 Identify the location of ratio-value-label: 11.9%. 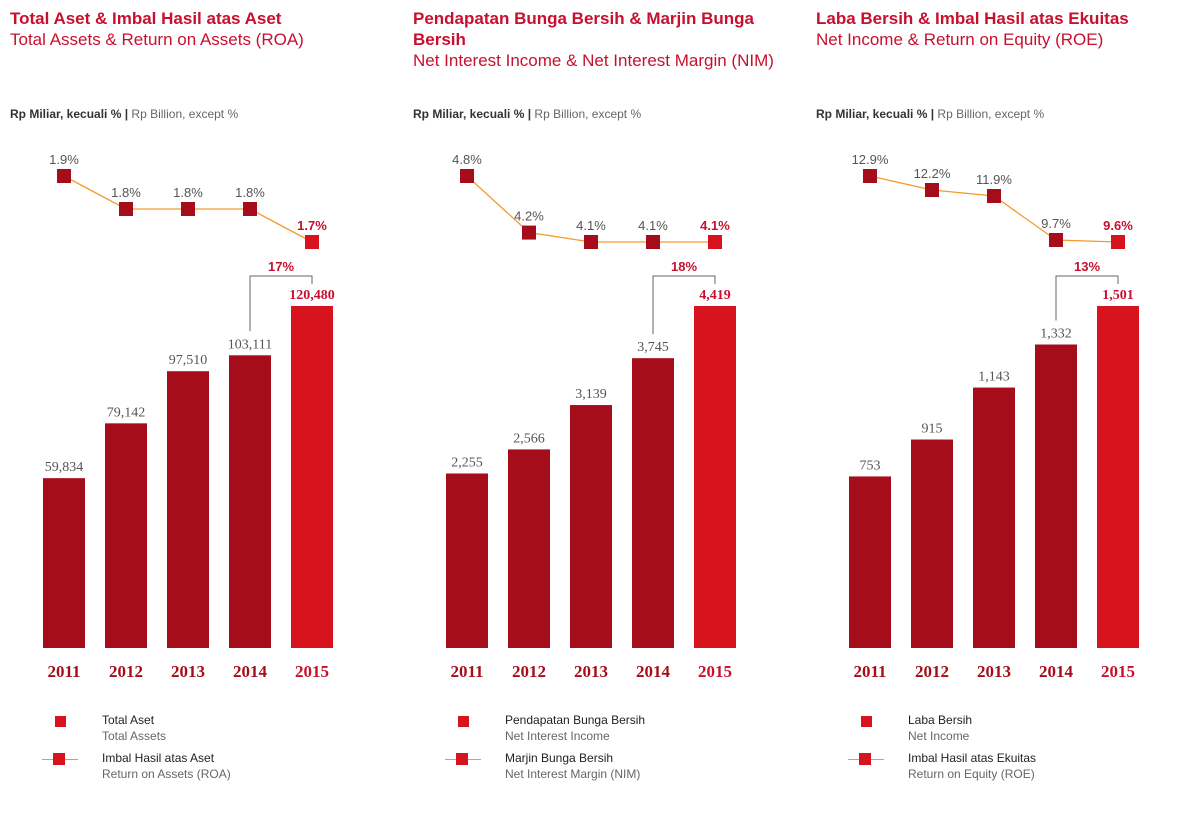
(994, 179).